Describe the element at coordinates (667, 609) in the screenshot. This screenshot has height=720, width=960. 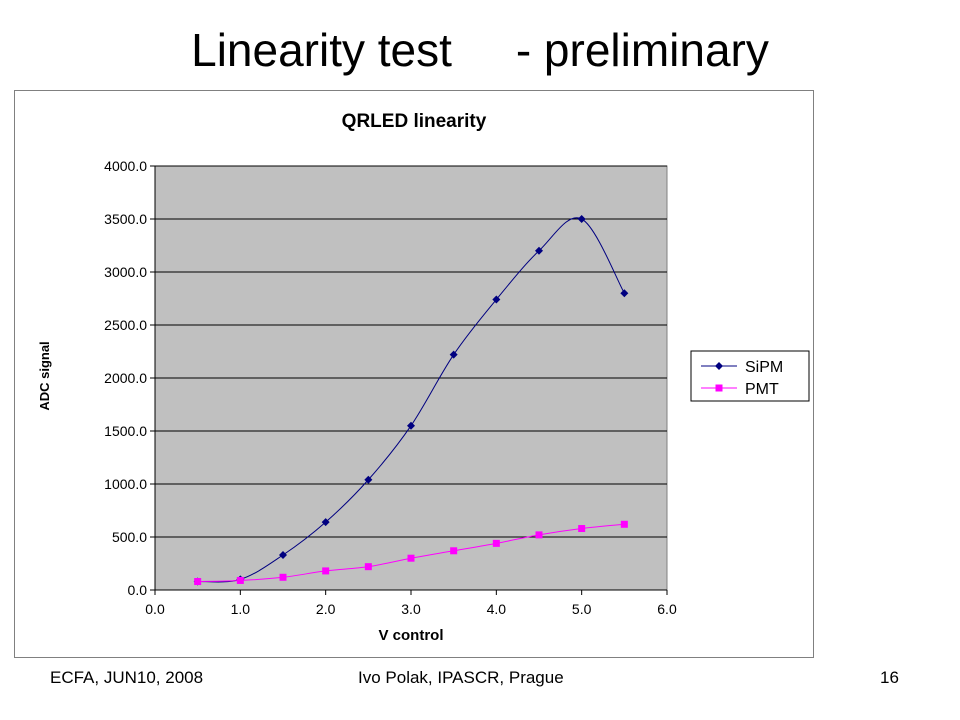
I see `x-tick-label: 6.0` at that location.